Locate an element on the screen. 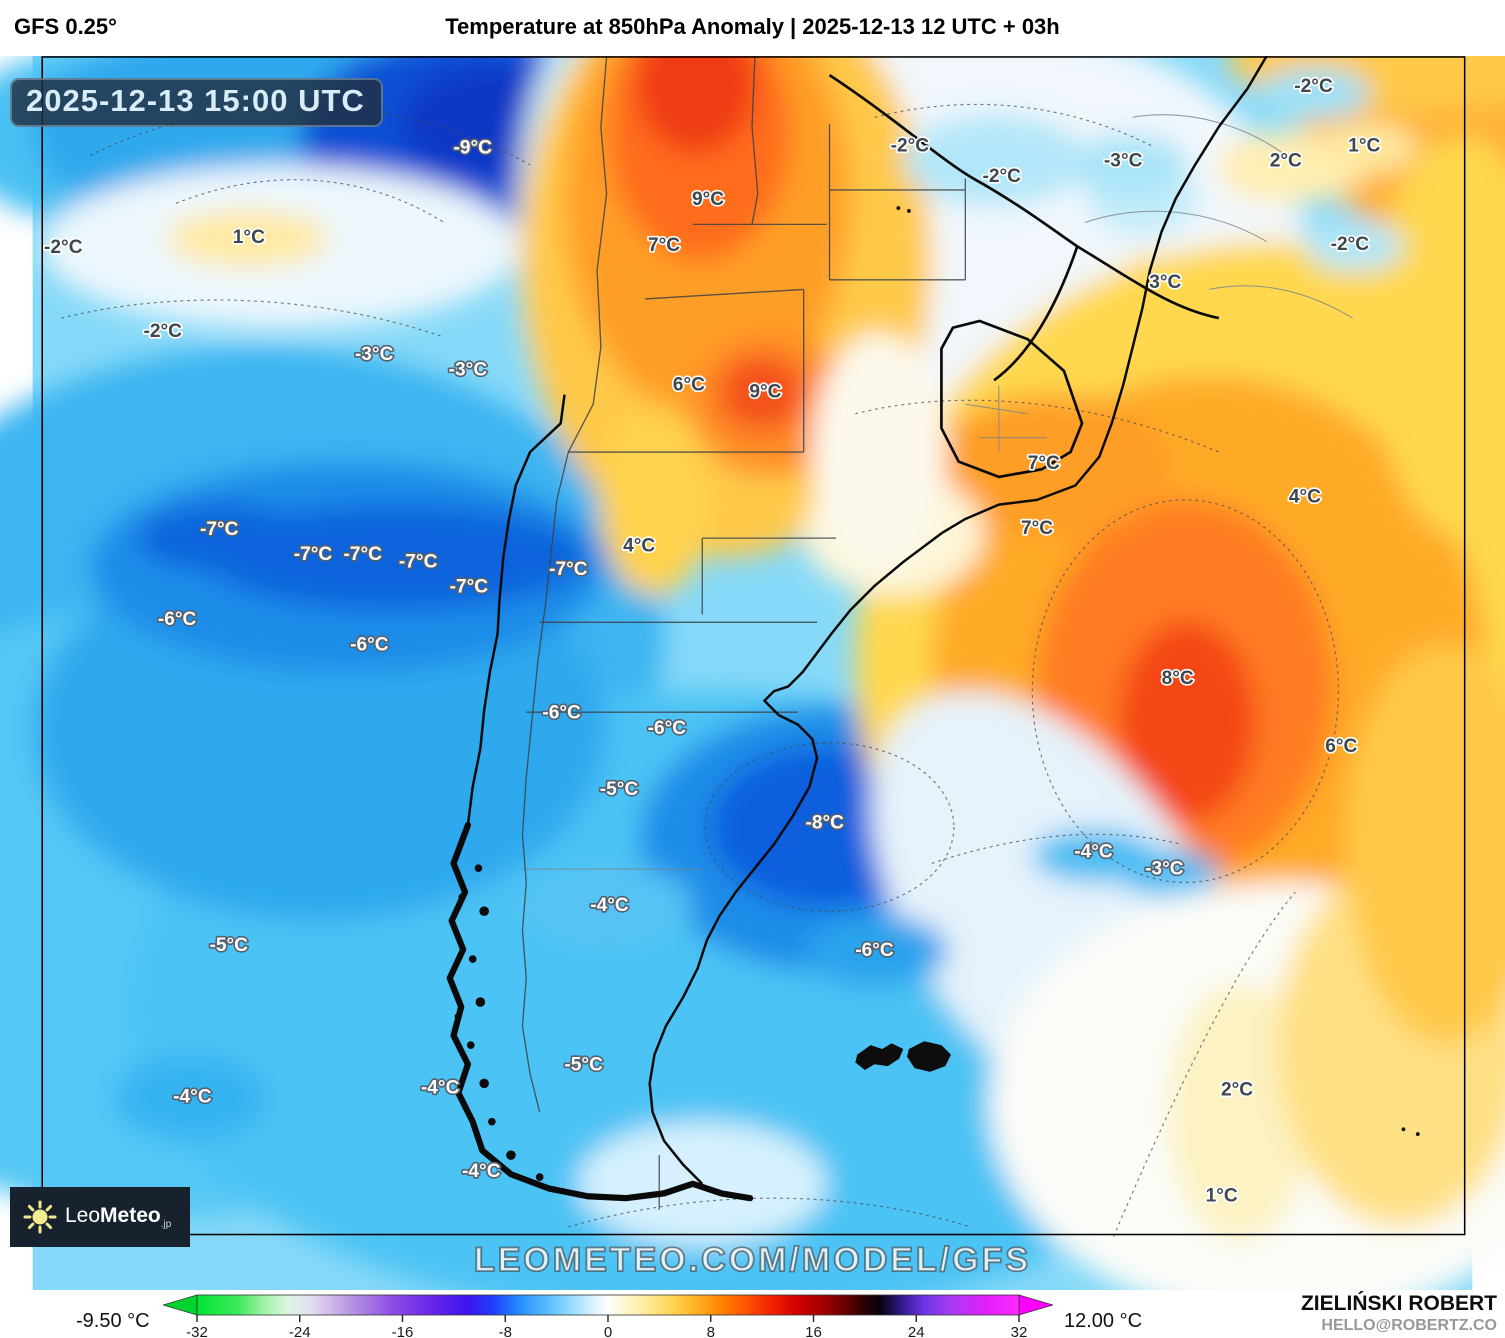 The image size is (1505, 1338). colorbar-tick-label: 32 is located at coordinates (1019, 1331).